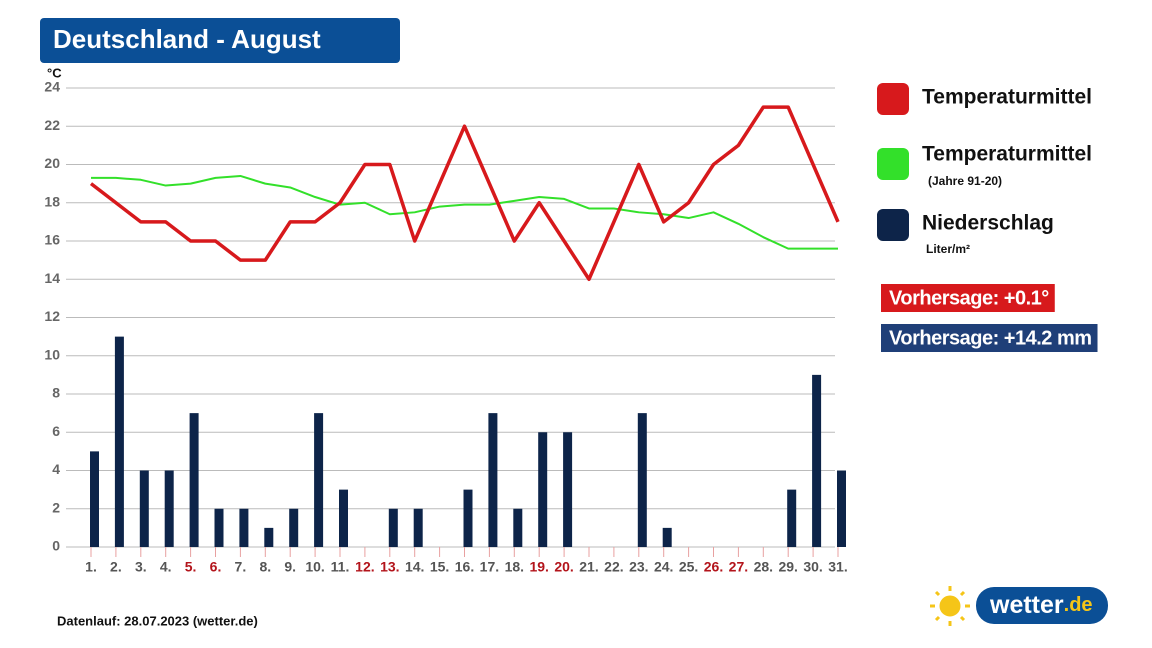 This screenshot has height=648, width=1152. What do you see at coordinates (563, 567) in the screenshot?
I see `x-tick-label: 20.` at bounding box center [563, 567].